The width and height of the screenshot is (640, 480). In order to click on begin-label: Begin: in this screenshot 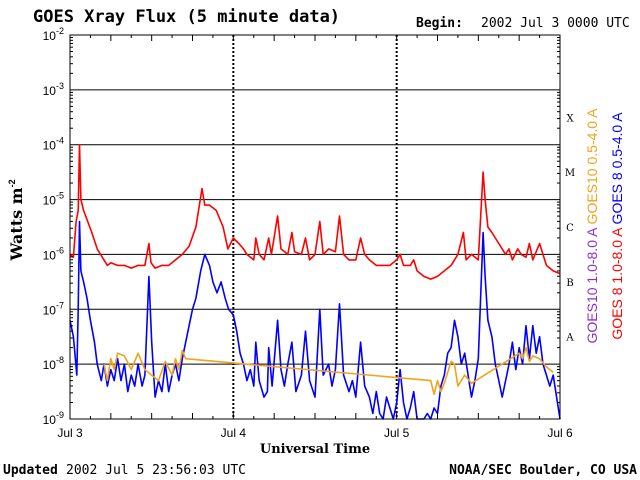, I will do `click(439, 23)`.